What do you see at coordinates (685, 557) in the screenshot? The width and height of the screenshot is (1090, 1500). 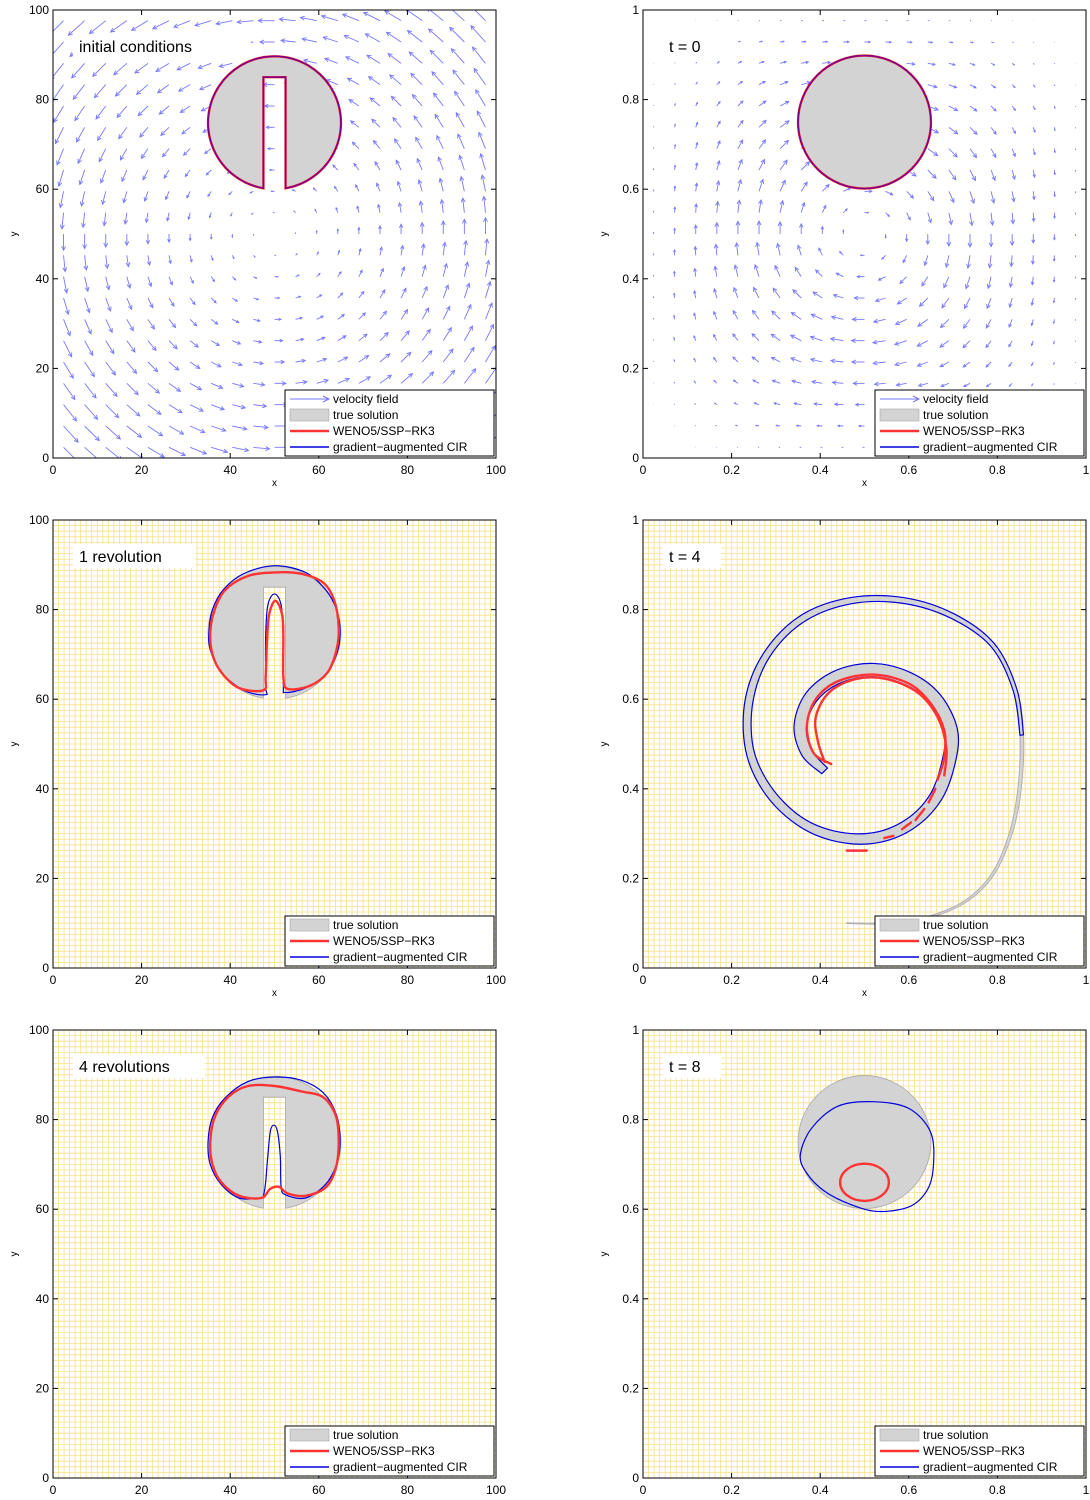 I see `annotation-text: t = 4` at bounding box center [685, 557].